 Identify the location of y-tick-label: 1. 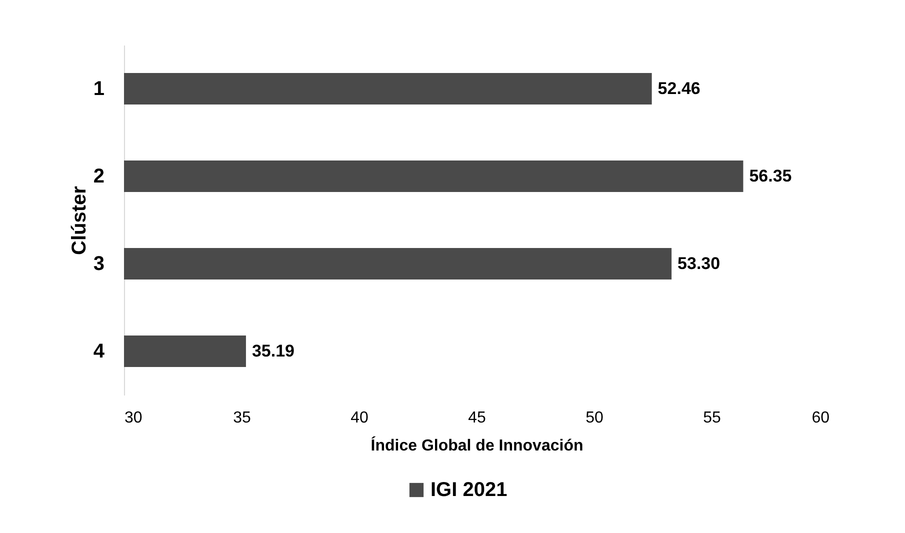
(98, 89).